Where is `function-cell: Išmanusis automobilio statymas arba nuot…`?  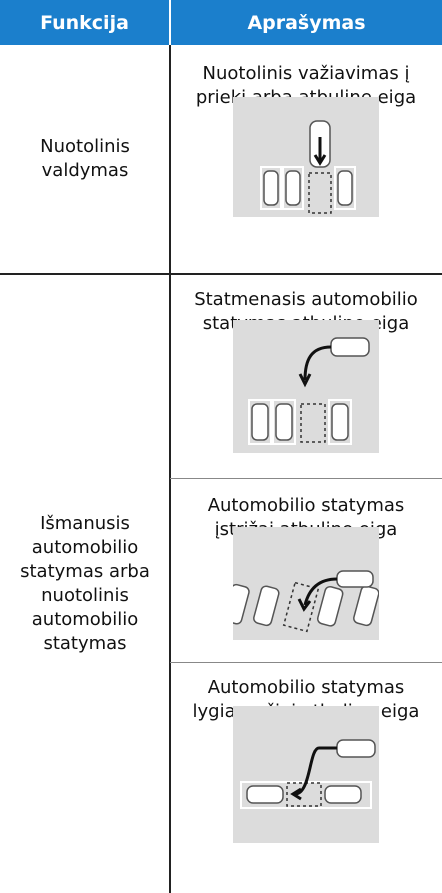 function-cell: Išmanusis automobilio statymas arba nuot… is located at coordinates (85, 583).